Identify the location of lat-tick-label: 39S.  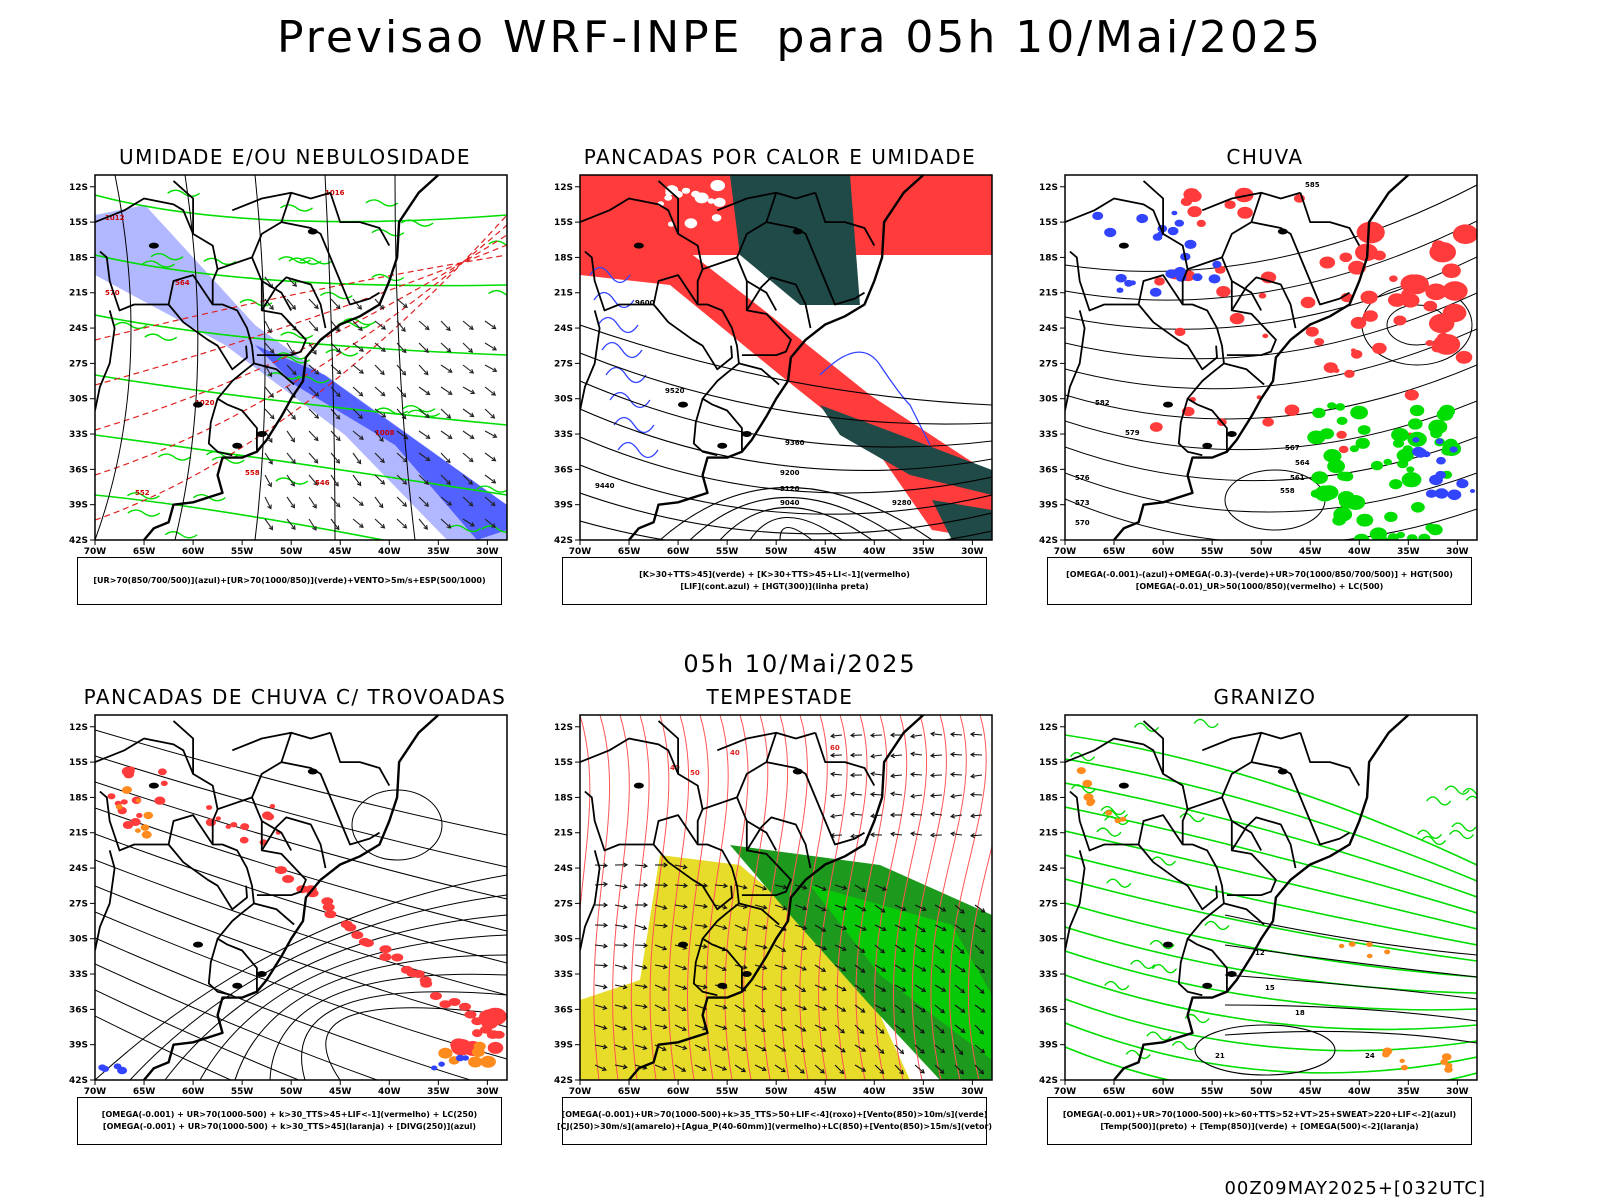
(563, 506).